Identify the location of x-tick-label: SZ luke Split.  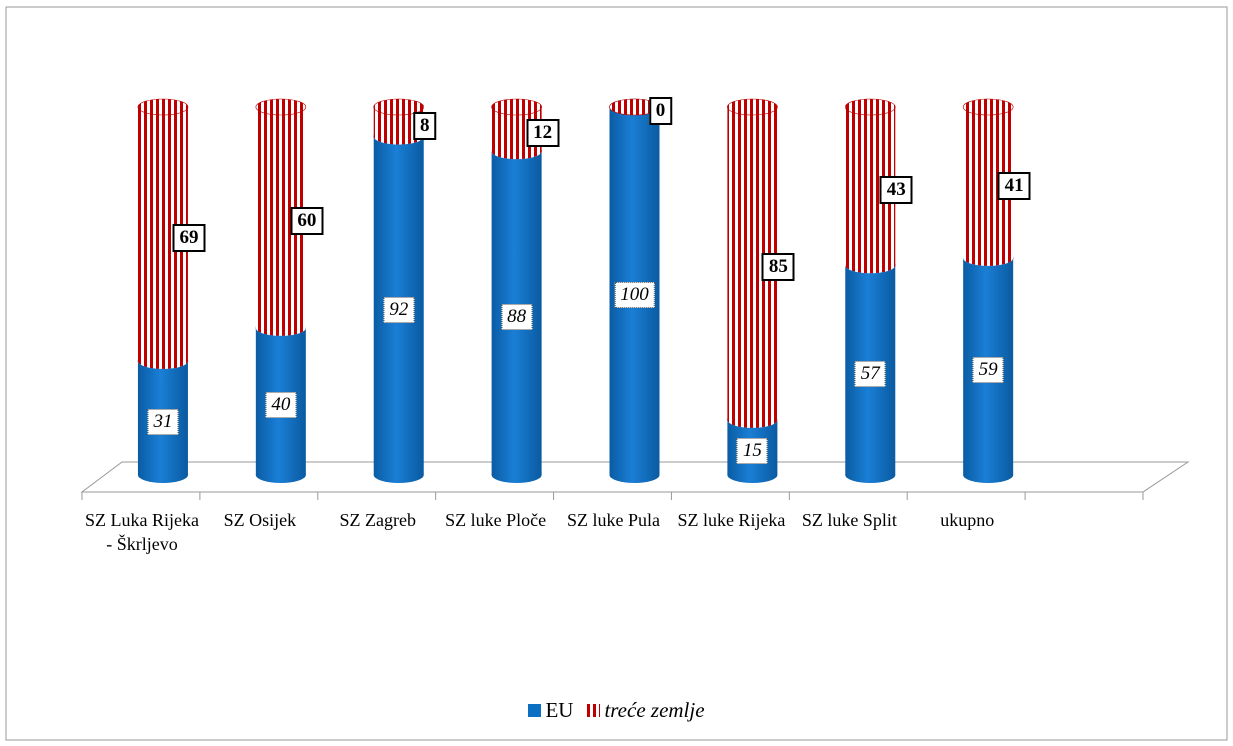
(849, 520).